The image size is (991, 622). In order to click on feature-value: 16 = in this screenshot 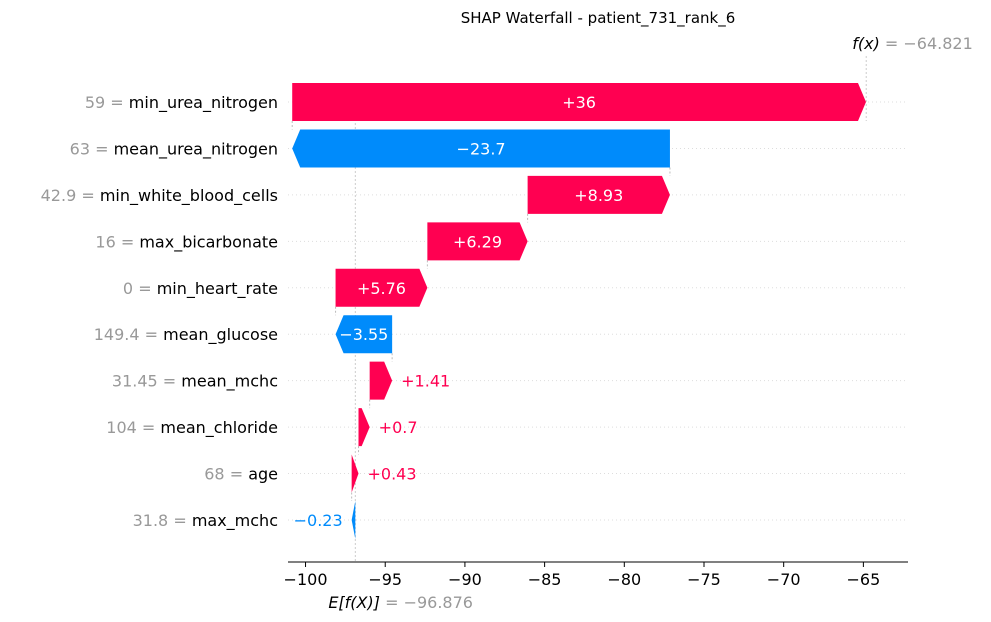, I will do `click(117, 241)`.